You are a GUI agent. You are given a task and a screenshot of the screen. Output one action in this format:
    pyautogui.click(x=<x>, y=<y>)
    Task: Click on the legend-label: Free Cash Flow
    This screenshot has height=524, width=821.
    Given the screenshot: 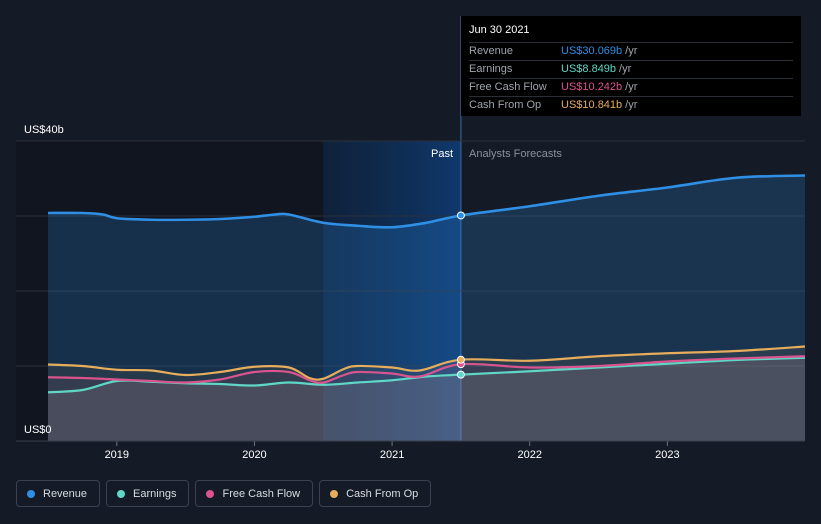 What is the action you would take?
    pyautogui.click(x=261, y=493)
    